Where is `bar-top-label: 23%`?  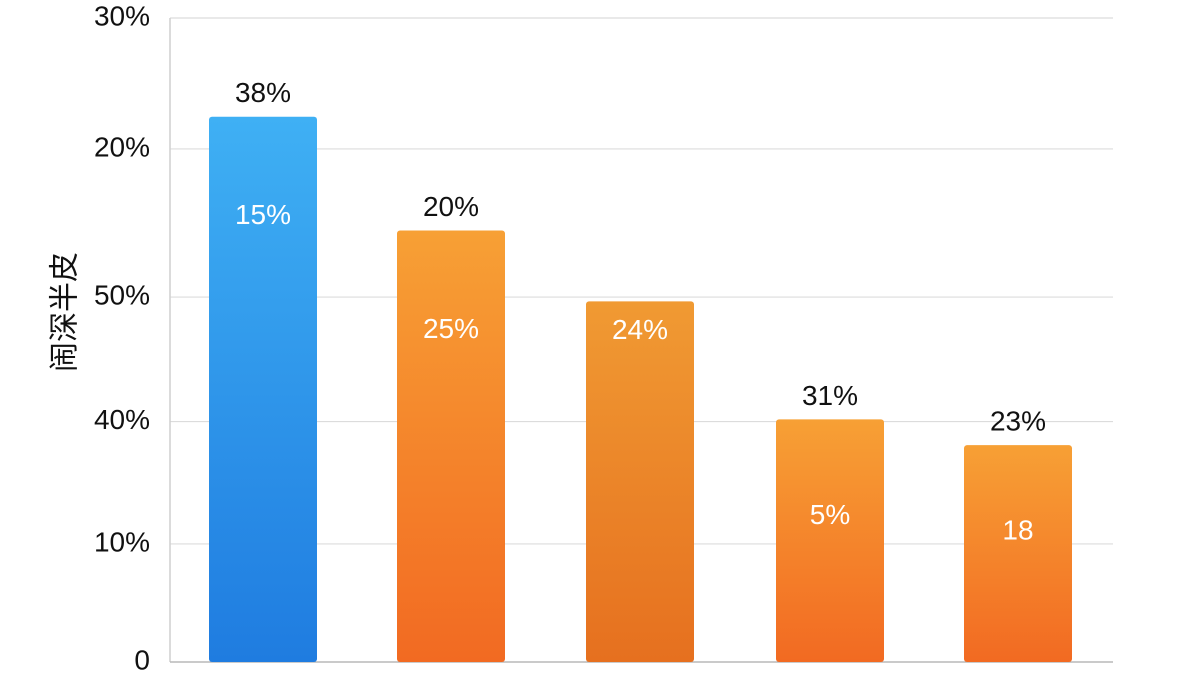 bar-top-label: 23% is located at coordinates (1018, 421).